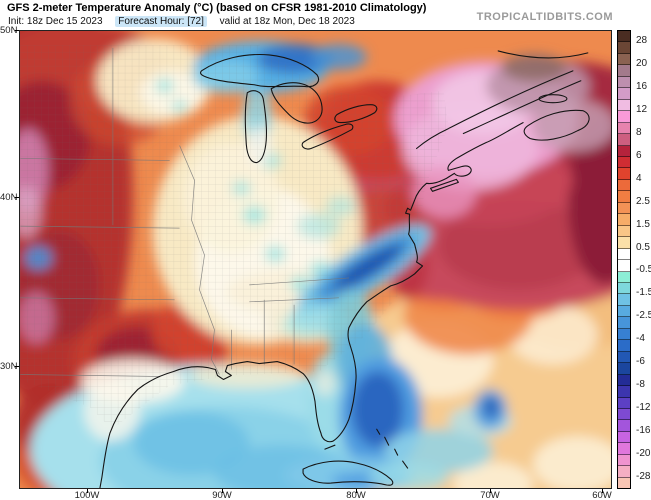  Describe the element at coordinates (643, 270) in the screenshot. I see `colorbar-tick-label: -0.5` at that location.